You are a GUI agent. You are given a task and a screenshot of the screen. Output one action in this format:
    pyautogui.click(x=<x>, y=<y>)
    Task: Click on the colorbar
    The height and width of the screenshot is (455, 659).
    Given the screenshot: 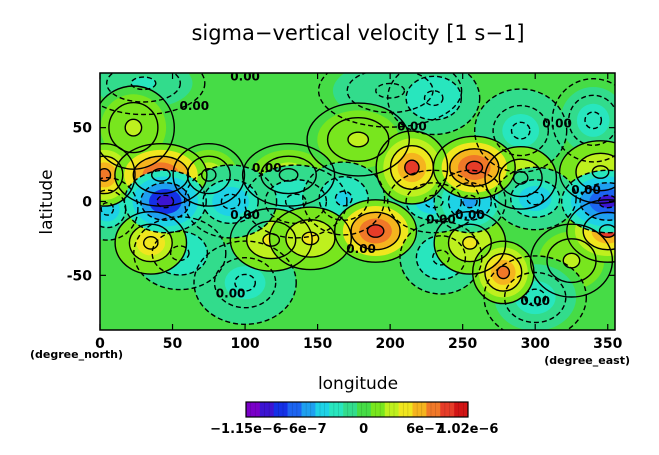 What is the action you would take?
    pyautogui.click(x=357, y=409)
    